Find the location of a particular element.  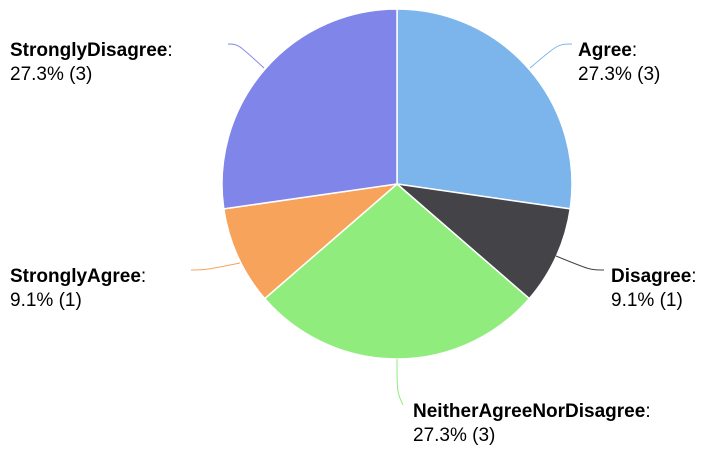

pie-slice-disagree is located at coordinates (483, 241).